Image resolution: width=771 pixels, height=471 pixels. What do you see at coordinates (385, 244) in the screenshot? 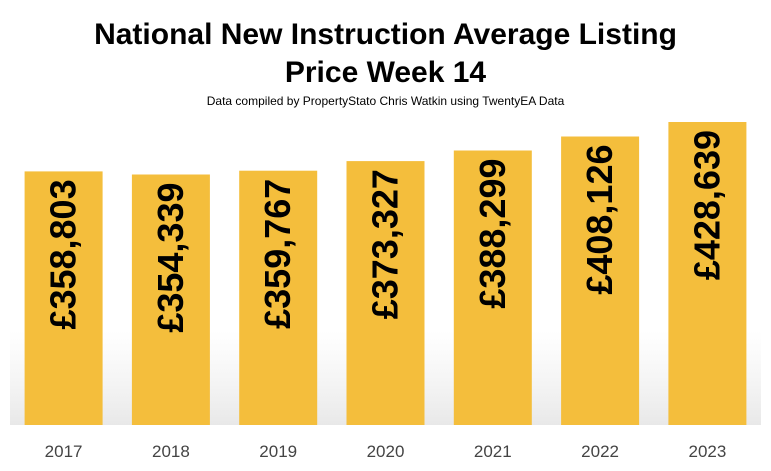
I see `data-label-2020: £373,327` at bounding box center [385, 244].